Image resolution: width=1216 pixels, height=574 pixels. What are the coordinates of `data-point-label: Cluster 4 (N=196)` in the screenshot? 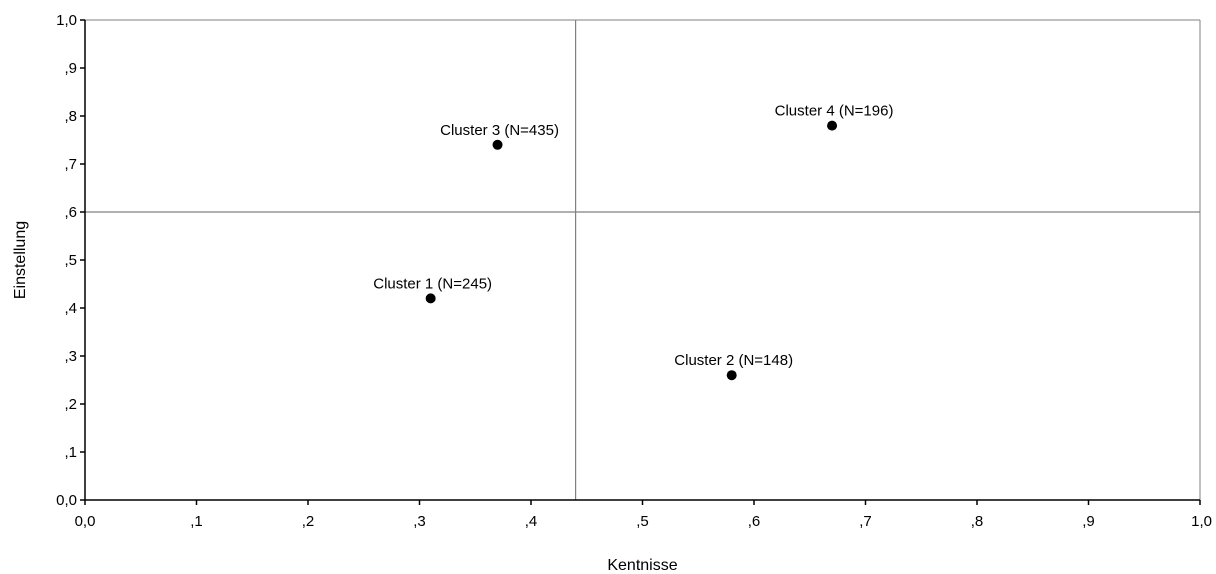 It's located at (834, 111).